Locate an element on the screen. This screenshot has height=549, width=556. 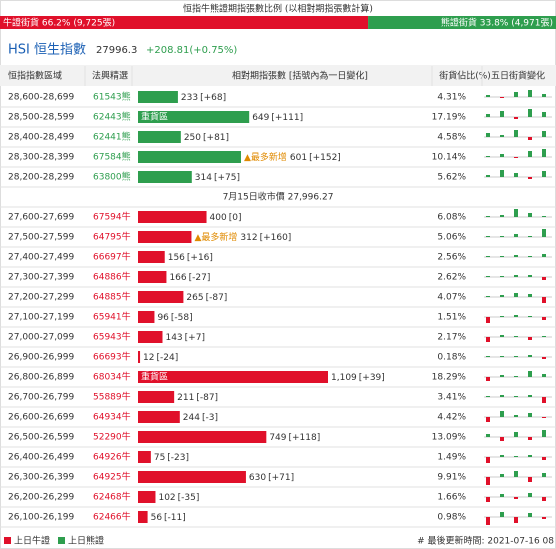
contracts: 312 is located at coordinates (248, 238).